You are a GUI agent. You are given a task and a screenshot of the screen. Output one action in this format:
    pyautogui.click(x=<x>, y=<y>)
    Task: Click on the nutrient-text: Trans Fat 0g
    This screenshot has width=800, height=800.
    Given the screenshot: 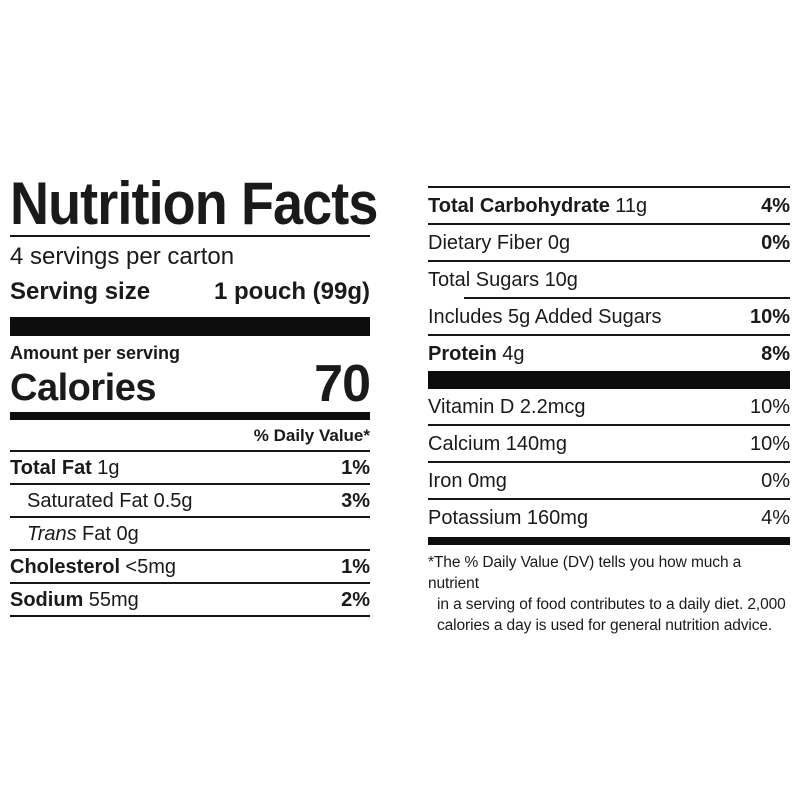 What is the action you would take?
    pyautogui.click(x=83, y=534)
    